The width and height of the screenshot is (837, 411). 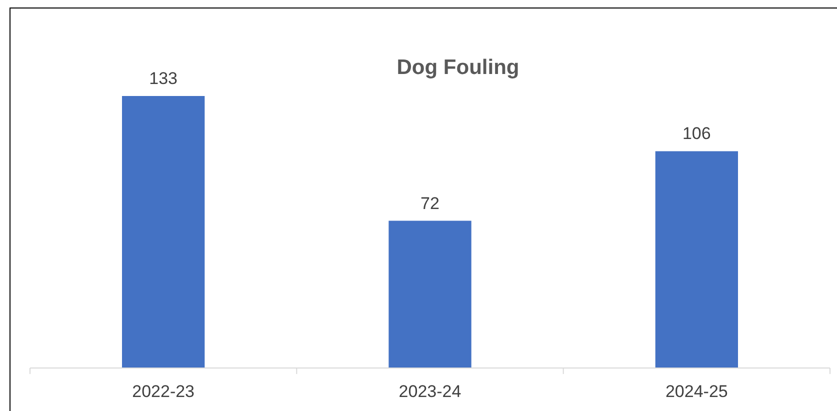 I want to click on data-label: 106, so click(x=696, y=134).